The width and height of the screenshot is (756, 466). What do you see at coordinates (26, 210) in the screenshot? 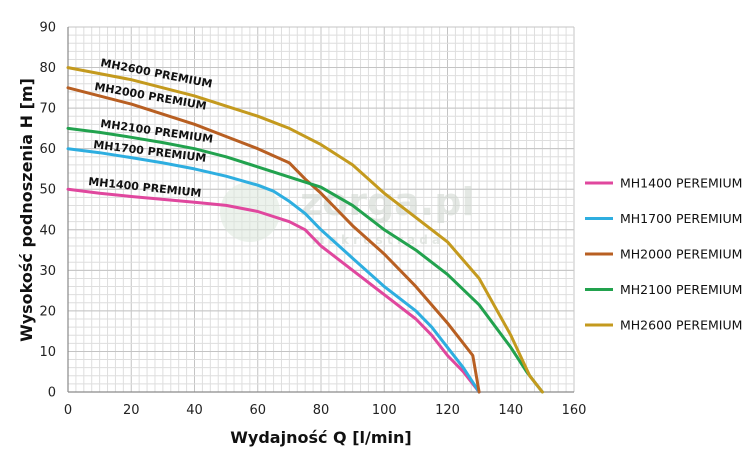
I see `y-axis-title: Wysokość podnoszenia H [m]` at bounding box center [26, 210].